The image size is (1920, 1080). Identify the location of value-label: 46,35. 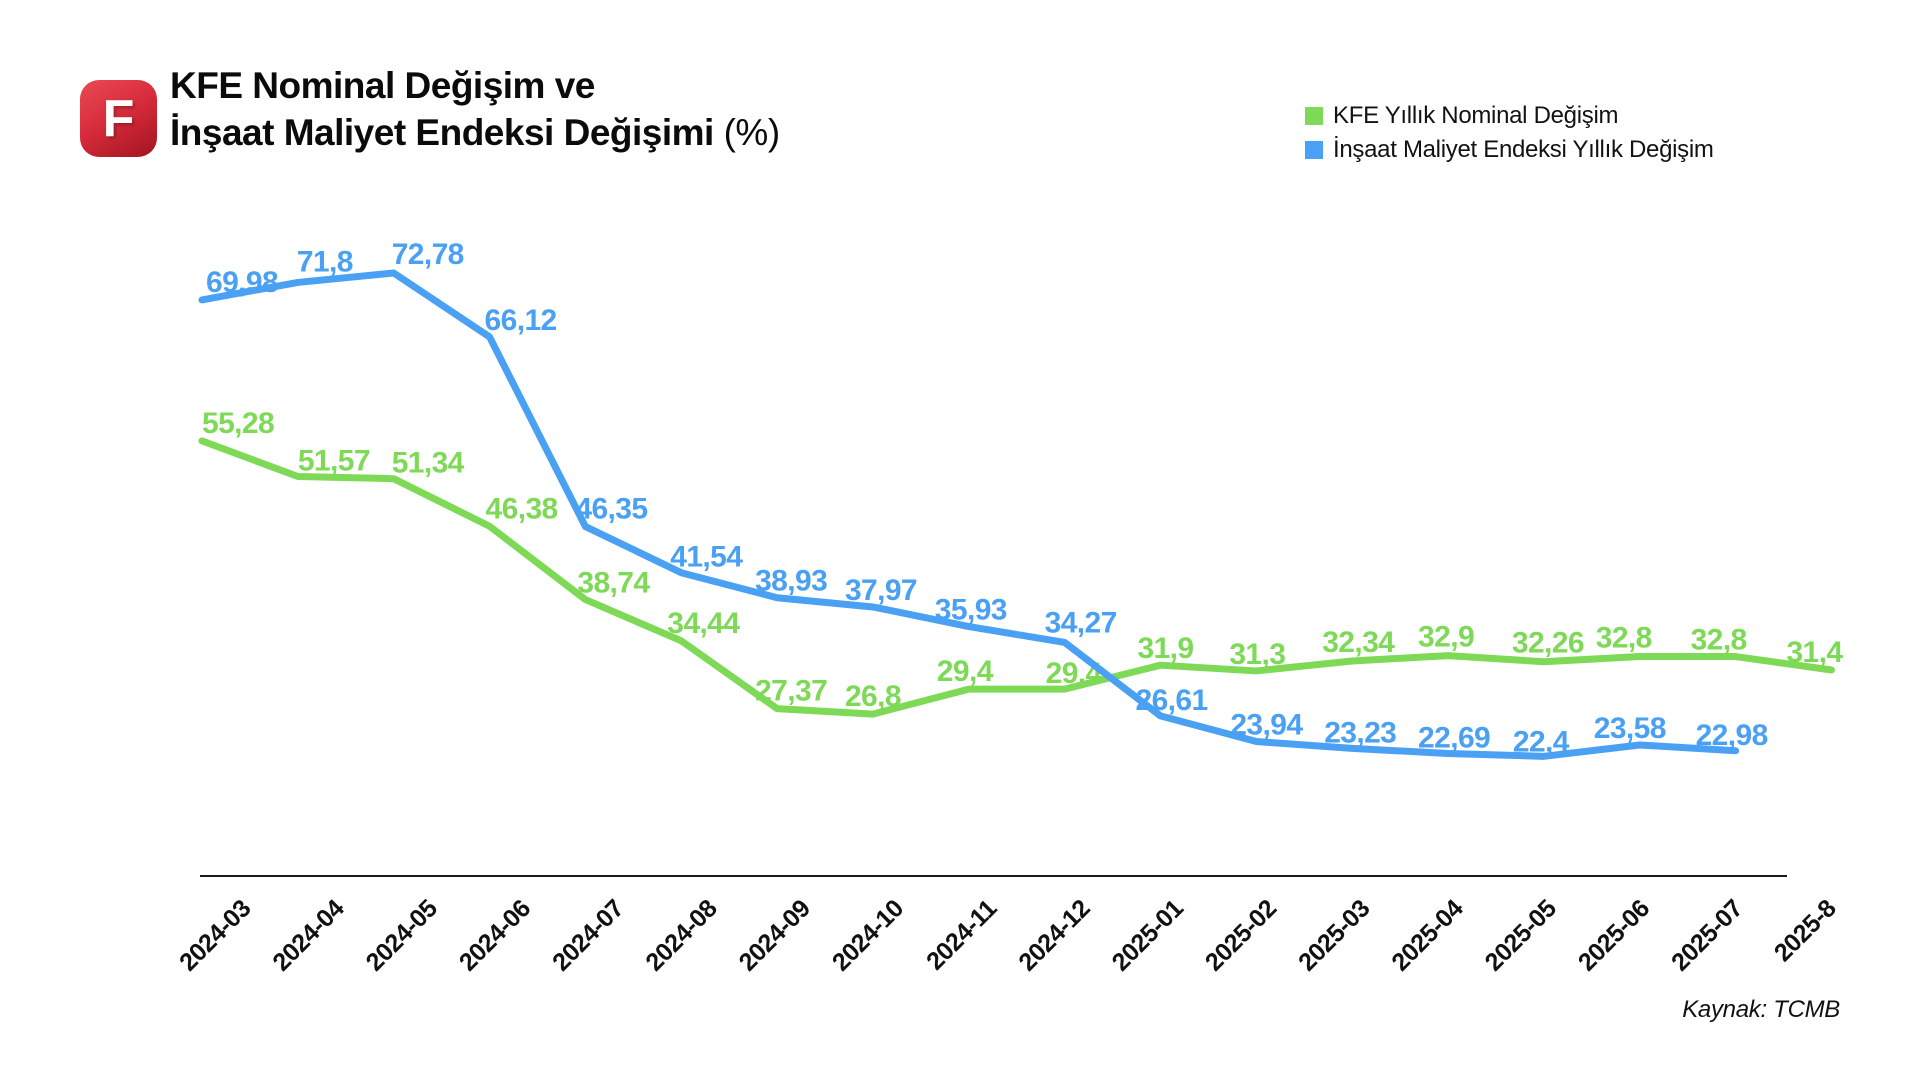
(611, 509).